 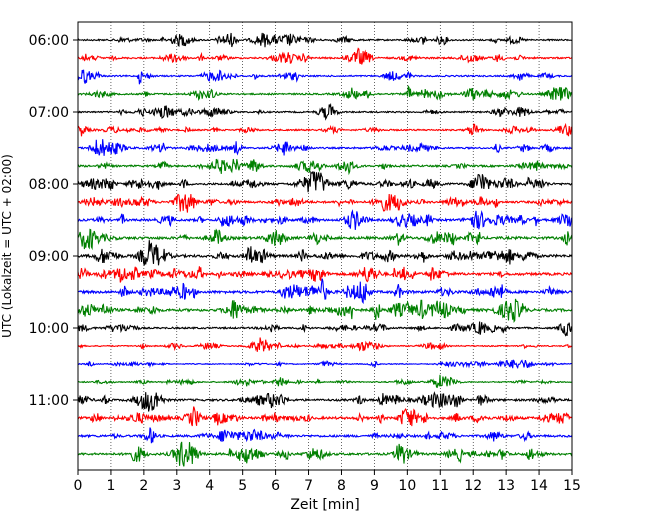 What do you see at coordinates (473, 486) in the screenshot?
I see `x-tick-label: 12` at bounding box center [473, 486].